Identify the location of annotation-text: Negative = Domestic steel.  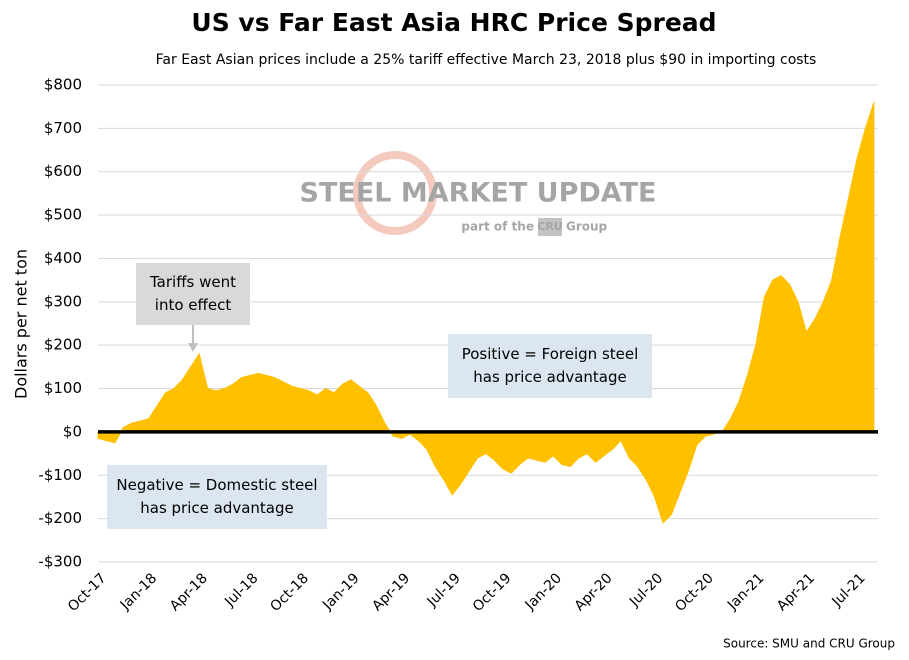
(216, 485).